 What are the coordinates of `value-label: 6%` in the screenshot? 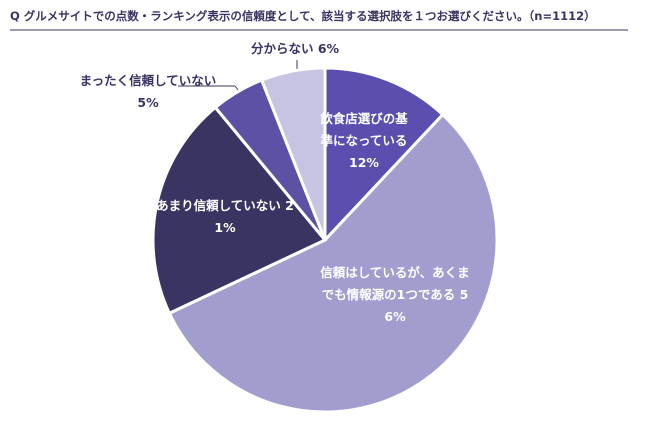 It's located at (328, 48).